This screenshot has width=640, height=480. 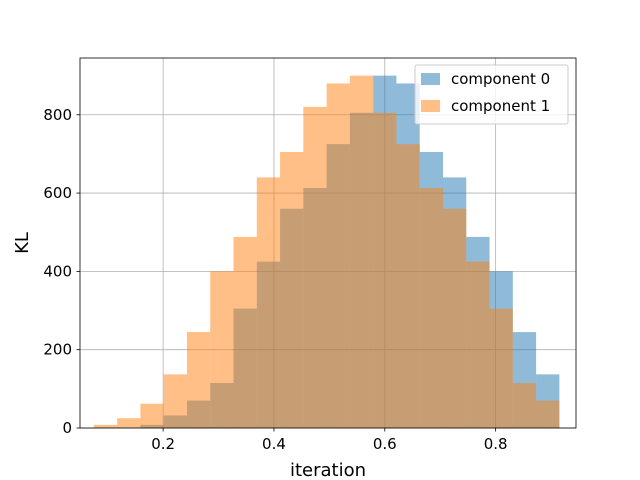 What do you see at coordinates (385, 444) in the screenshot?
I see `x-tick-label-2: 0.6` at bounding box center [385, 444].